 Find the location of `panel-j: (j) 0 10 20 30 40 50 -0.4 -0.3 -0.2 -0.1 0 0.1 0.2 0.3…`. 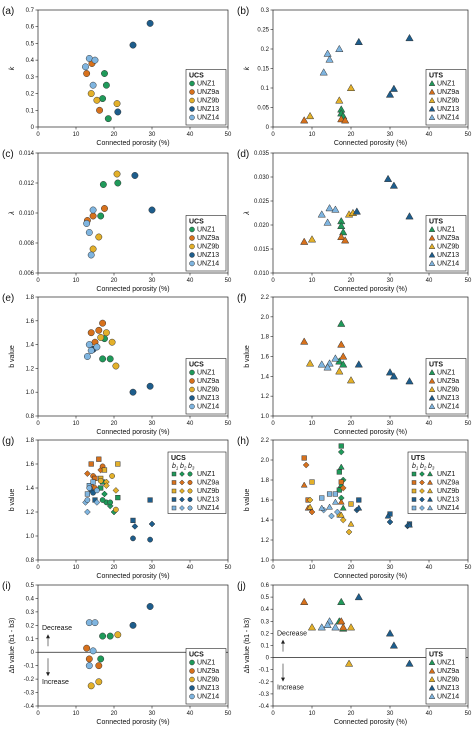

panel-j: (j) 0 10 20 30 40 50 -0.4 -0.3 -0.2 -0.1 0 0.1 0.2 0.3… is located at coordinates (354, 653).